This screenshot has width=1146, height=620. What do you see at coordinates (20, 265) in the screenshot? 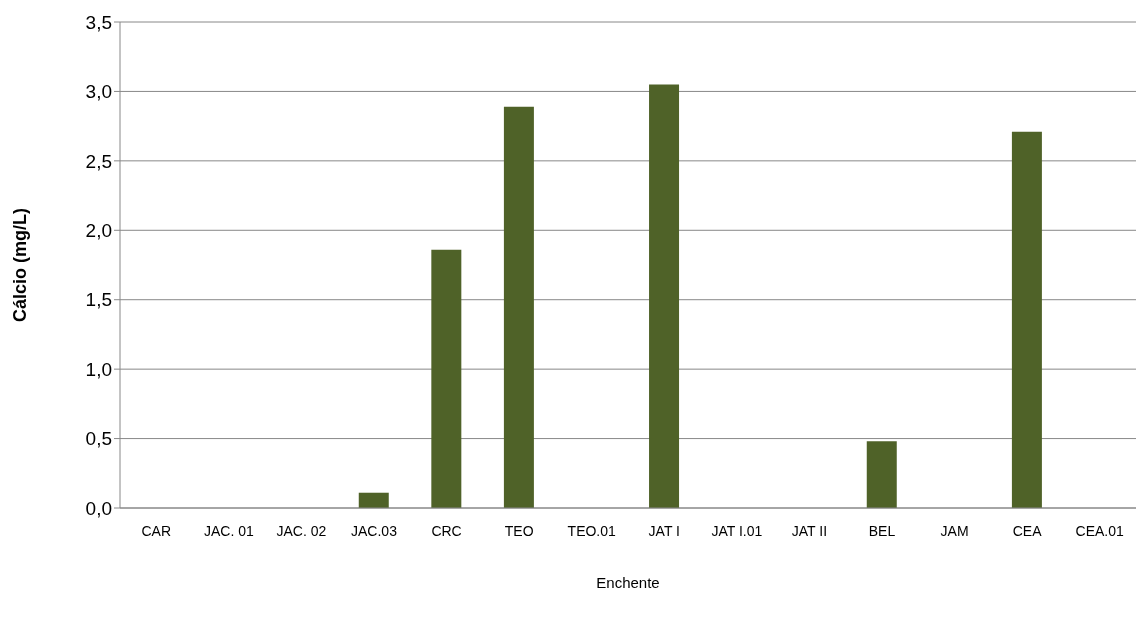
I see `y-axis-title: Cálcio (mg/L)` at bounding box center [20, 265].